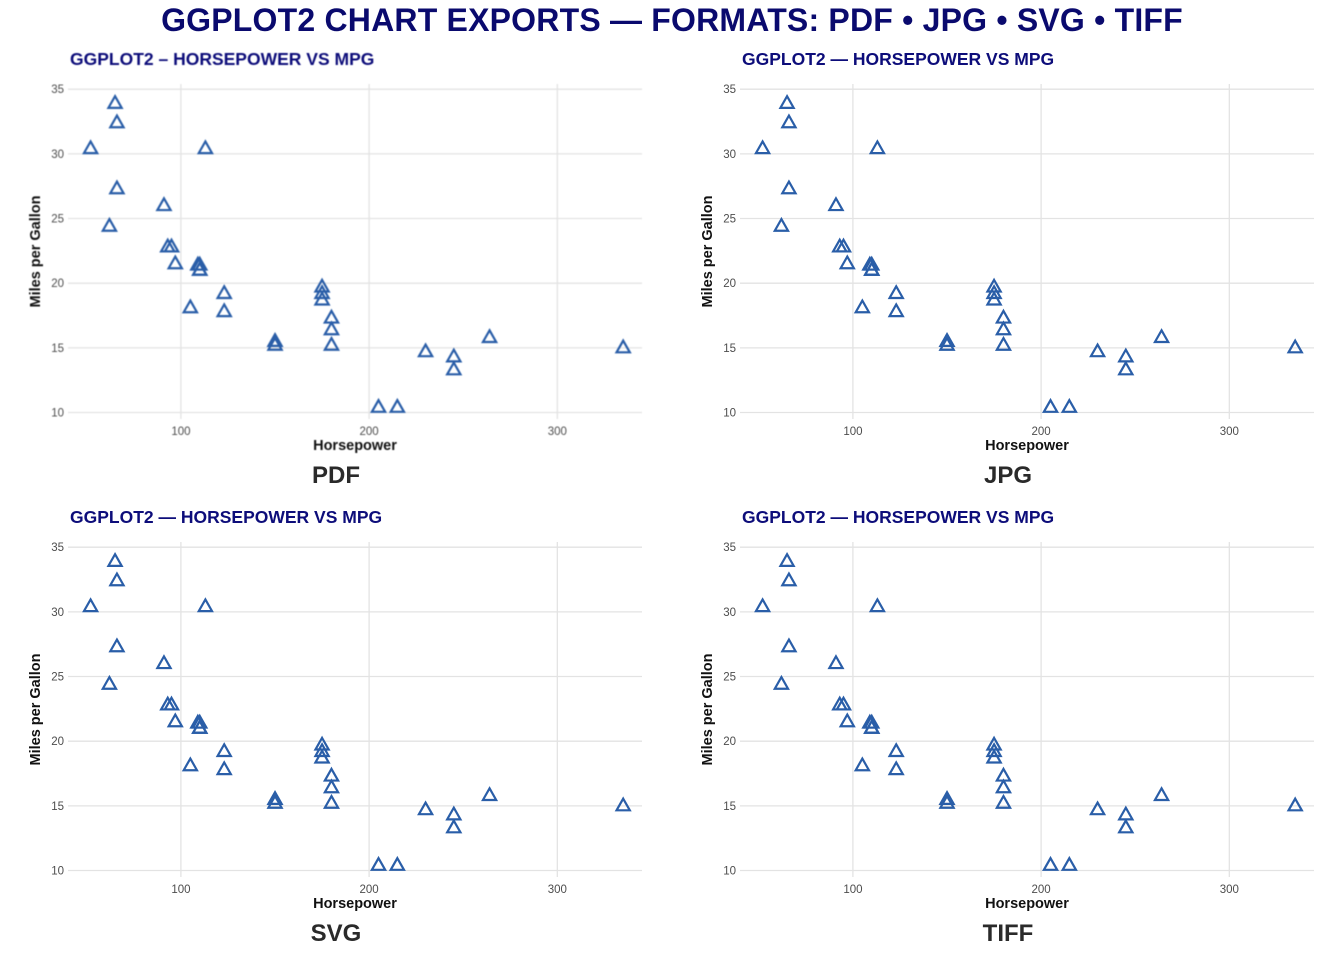  What do you see at coordinates (729, 90) in the screenshot?
I see `y-tick-label: 35` at bounding box center [729, 90].